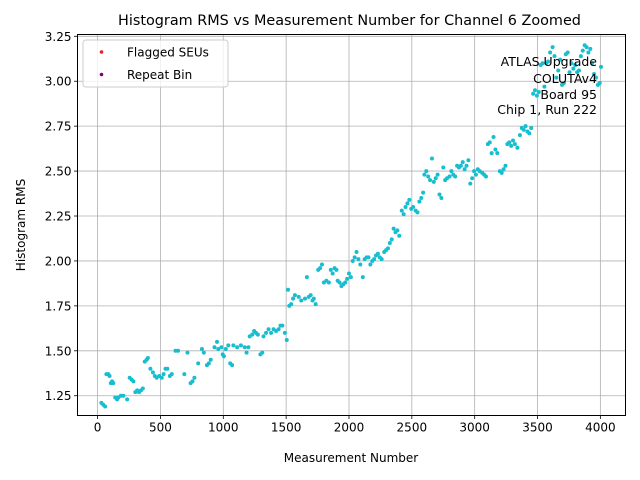 This screenshot has width=640, height=480. I want to click on x-tick-label: 0, so click(98, 428).